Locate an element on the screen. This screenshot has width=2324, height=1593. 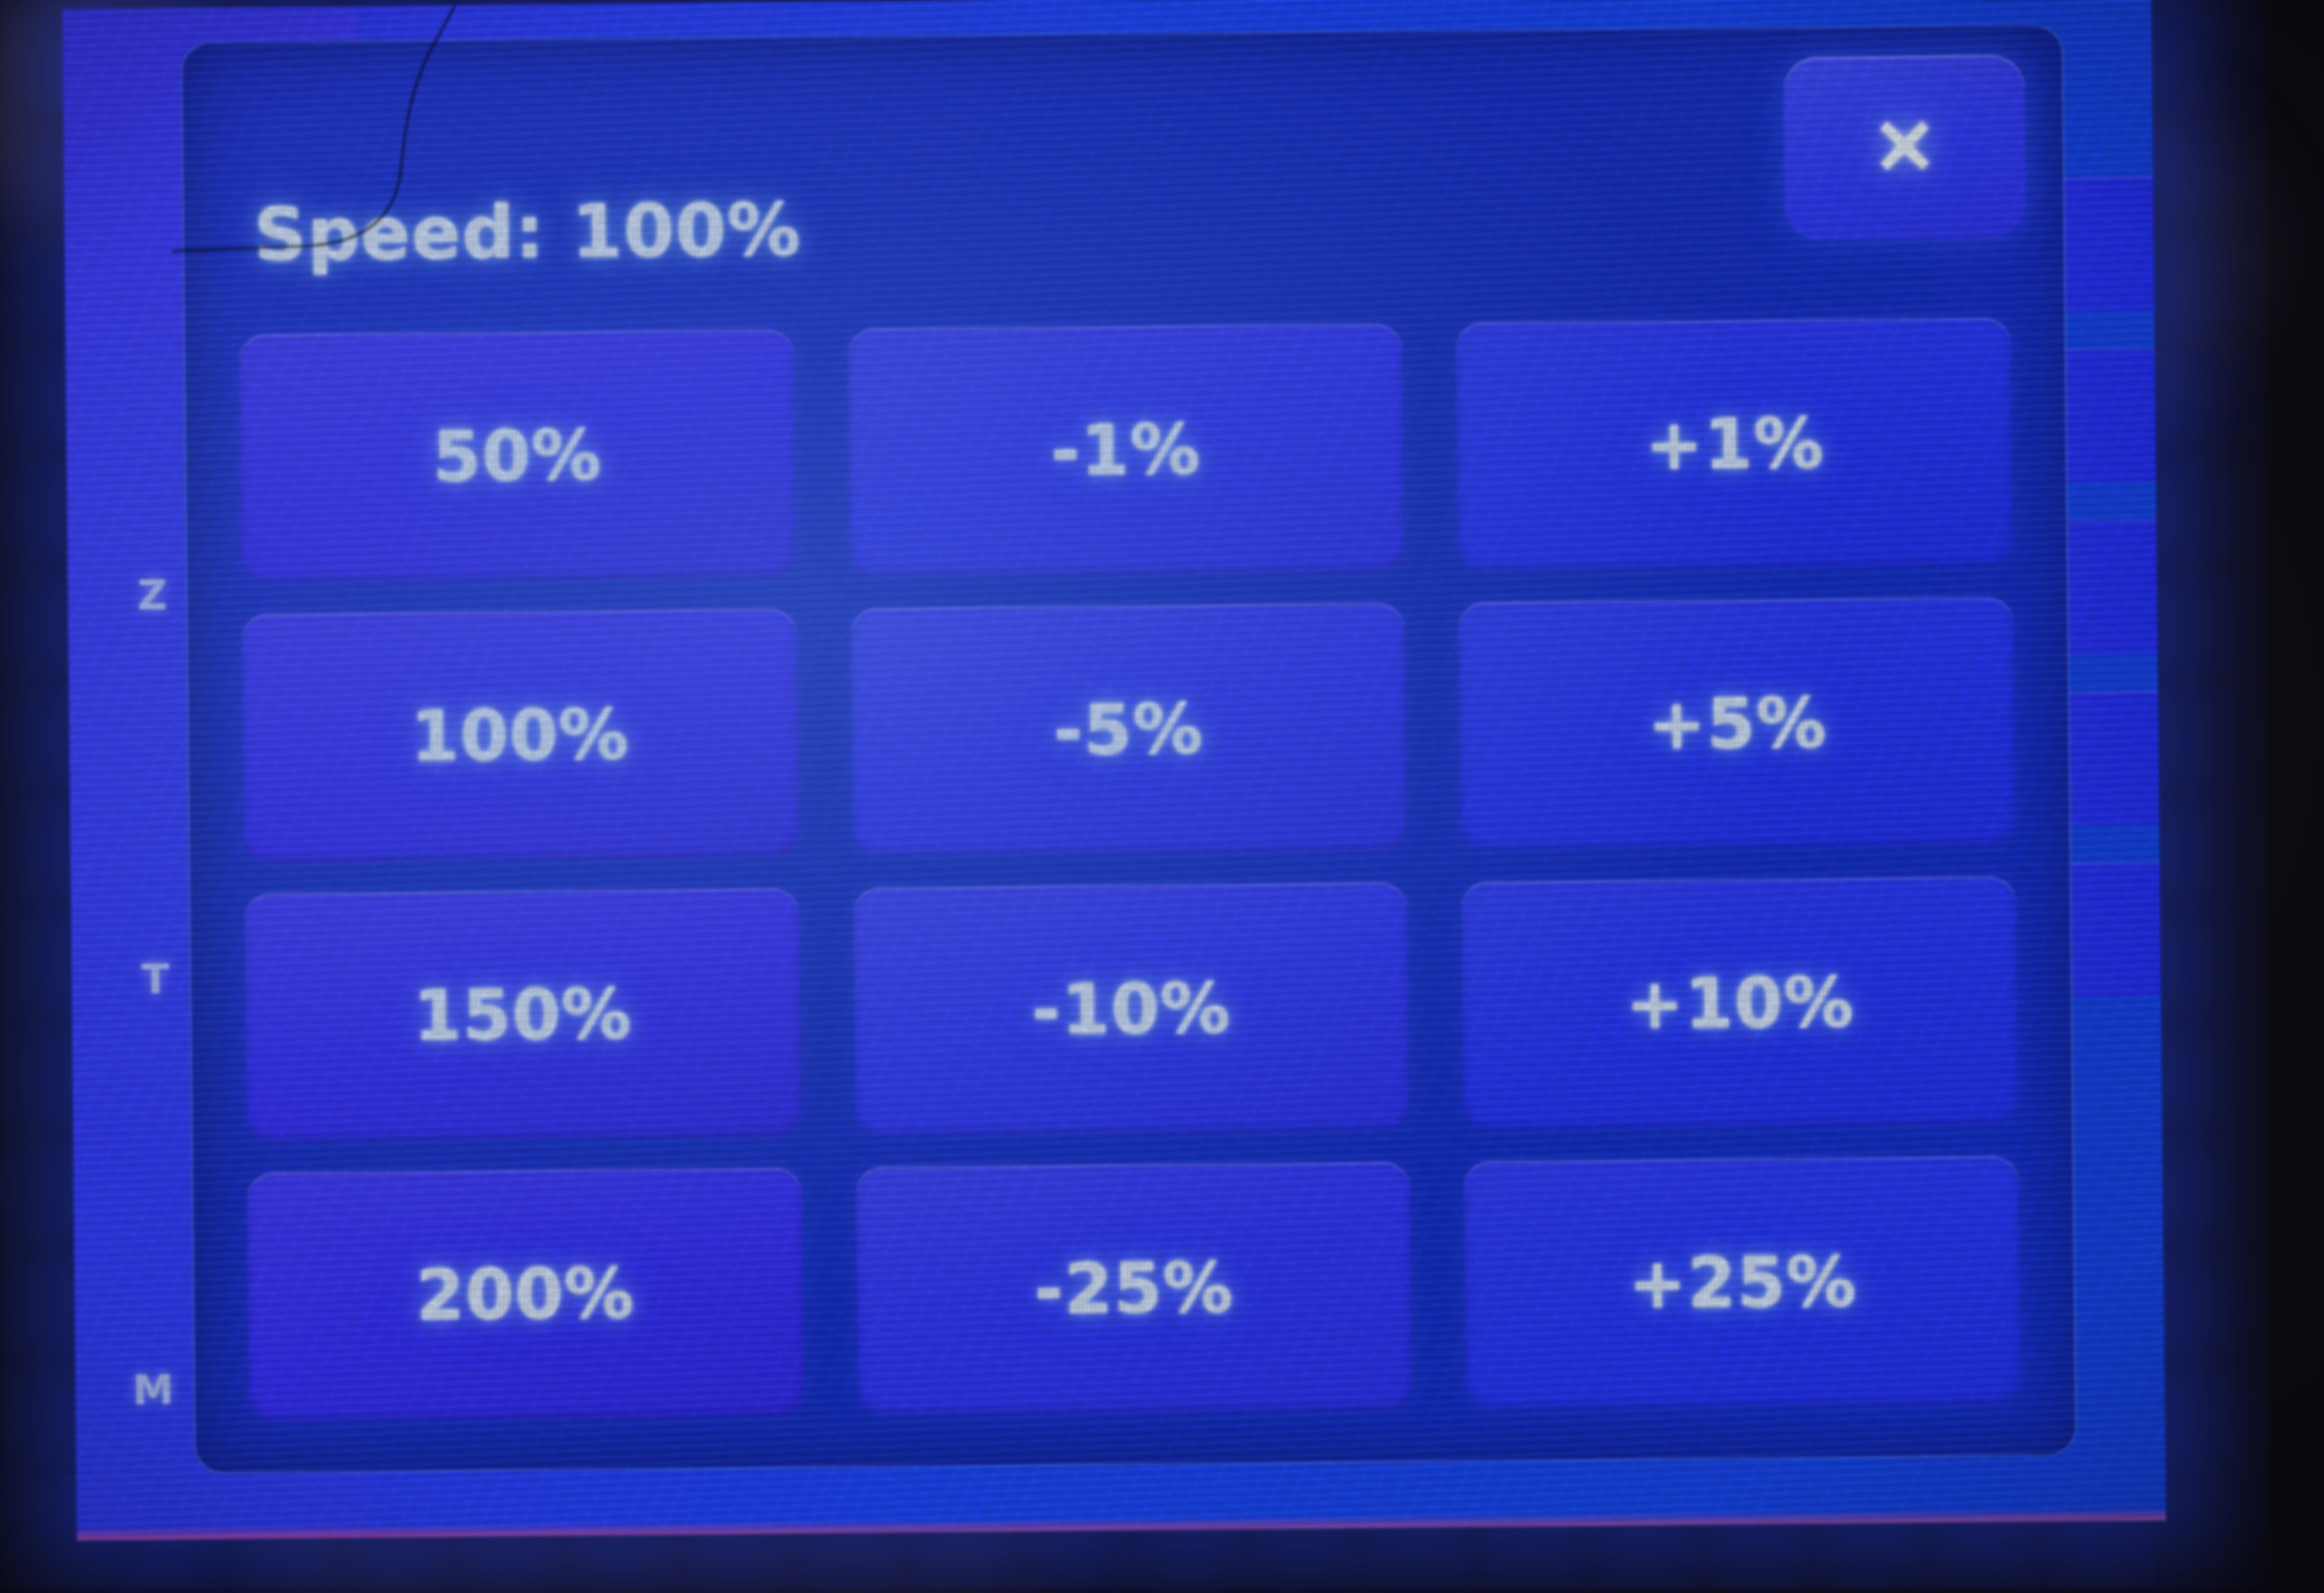
speed-increment-5: +5% is located at coordinates (1737, 724).